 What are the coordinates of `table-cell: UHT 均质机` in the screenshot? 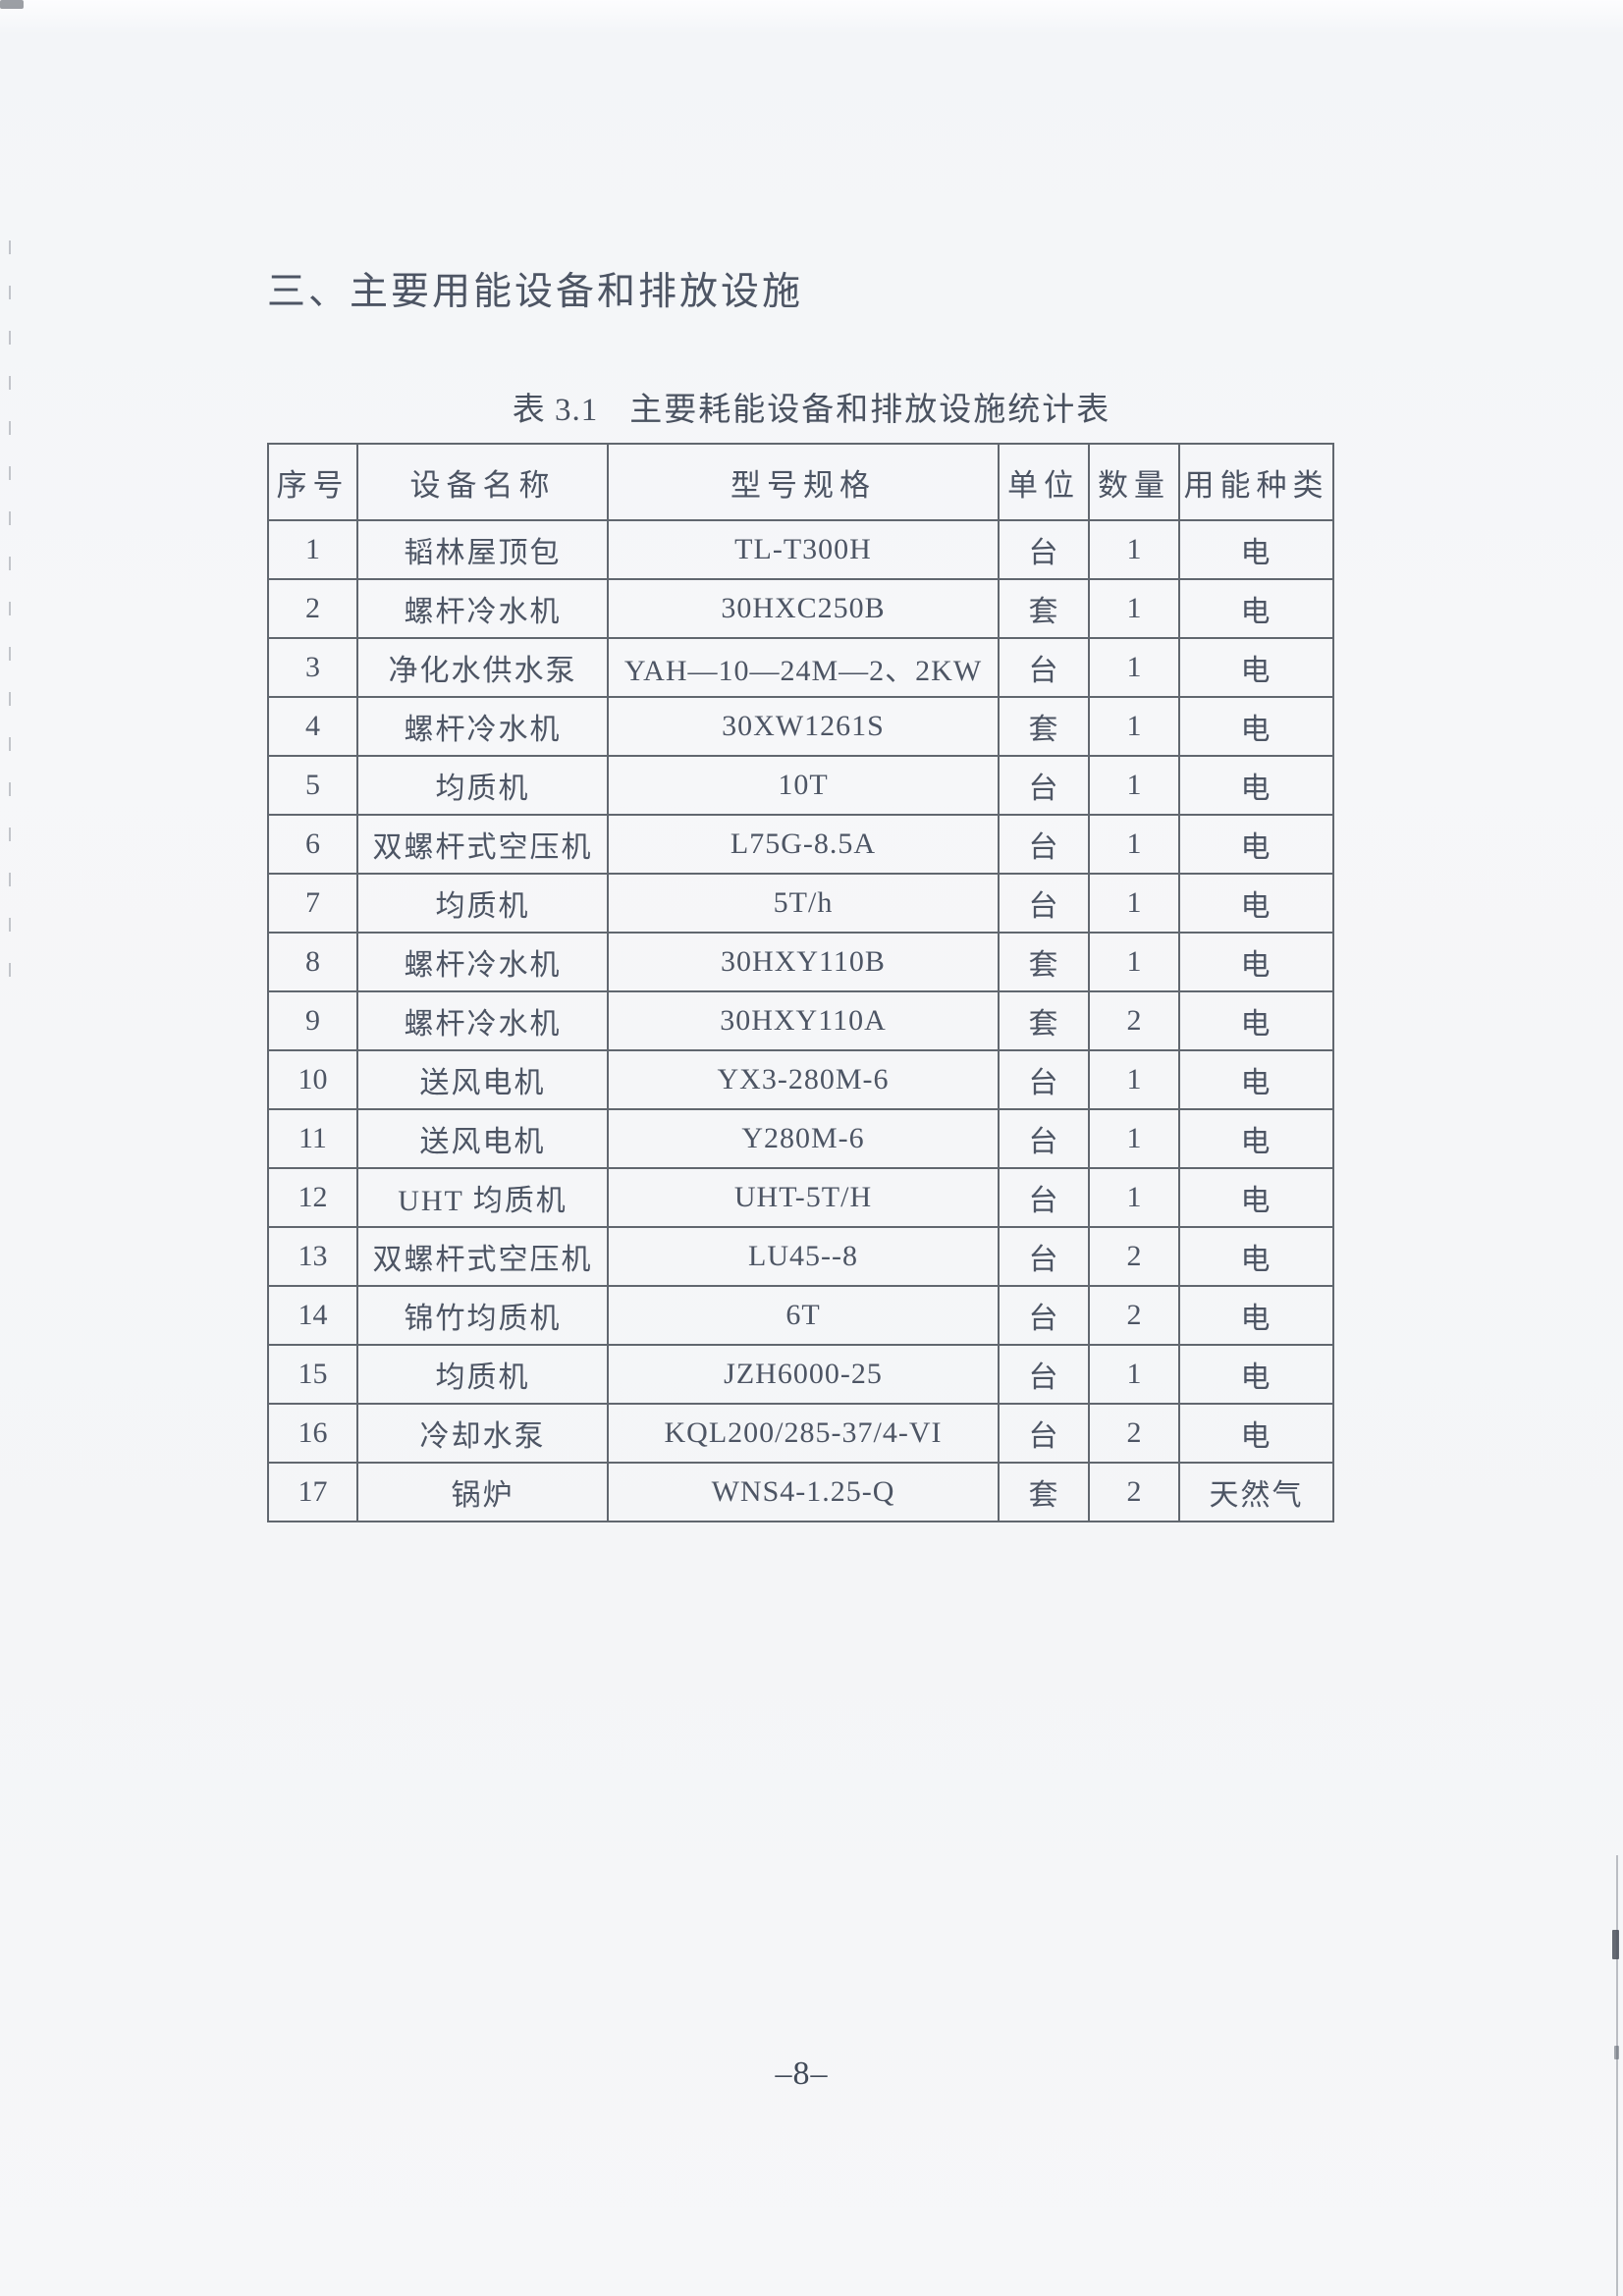 It's located at (482, 1197).